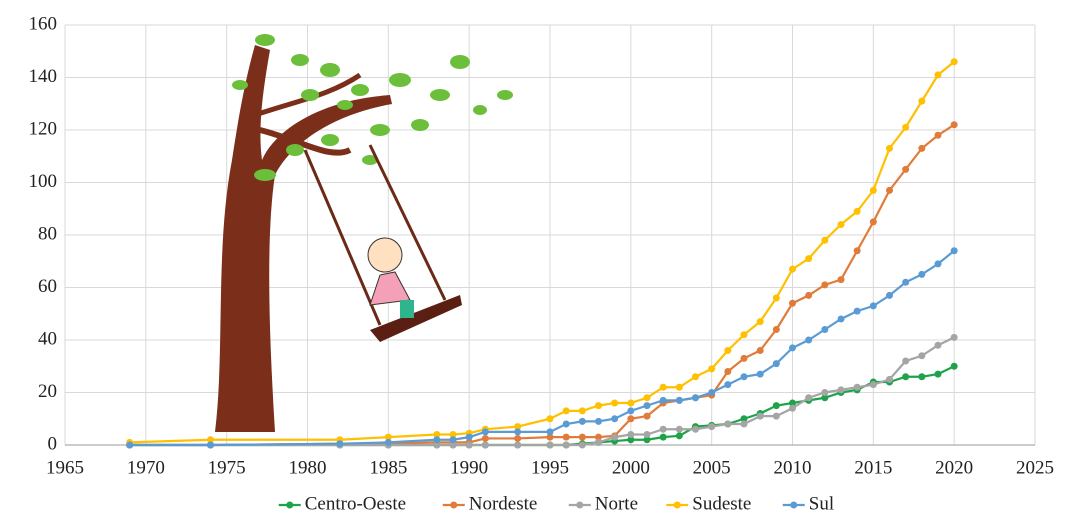  What do you see at coordinates (43, 181) in the screenshot?
I see `y-tick-label: 100` at bounding box center [43, 181].